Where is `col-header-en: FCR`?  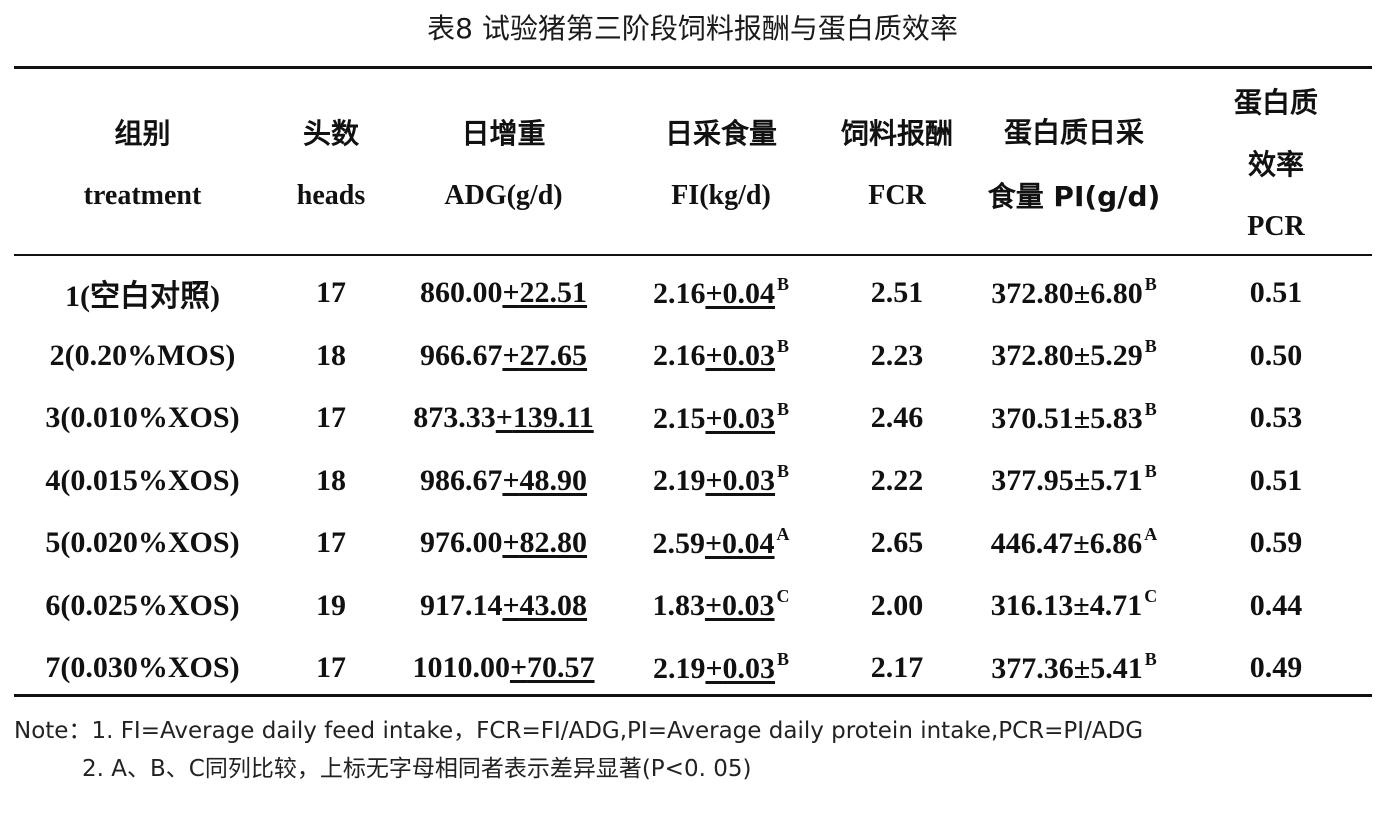 col-header-en: FCR is located at coordinates (897, 195).